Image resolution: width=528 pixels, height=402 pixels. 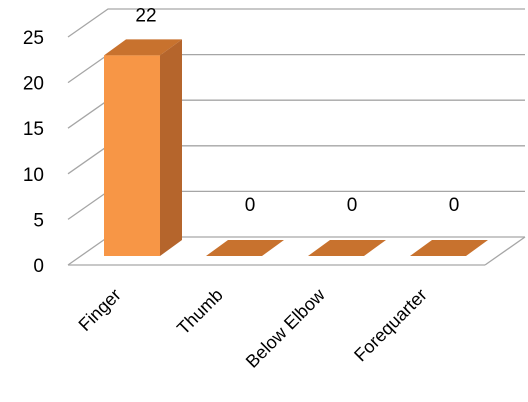 I want to click on y-axis-tick-labels: 0 5 10 15 20 25, so click(x=33, y=152).